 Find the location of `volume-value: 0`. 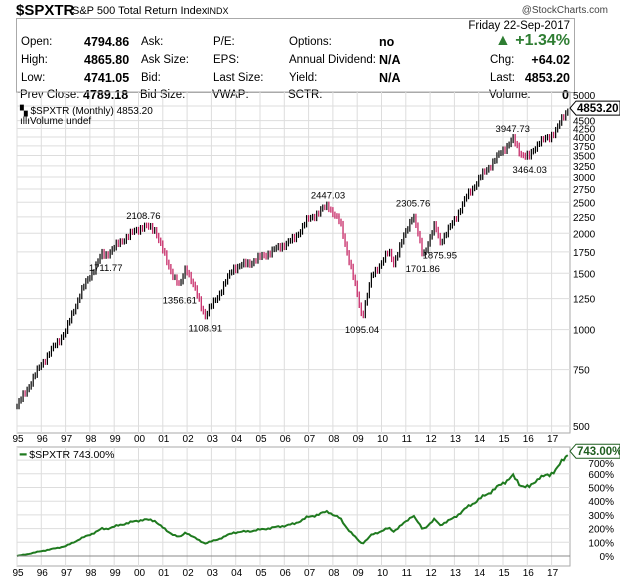

volume-value: 0 is located at coordinates (565, 95).